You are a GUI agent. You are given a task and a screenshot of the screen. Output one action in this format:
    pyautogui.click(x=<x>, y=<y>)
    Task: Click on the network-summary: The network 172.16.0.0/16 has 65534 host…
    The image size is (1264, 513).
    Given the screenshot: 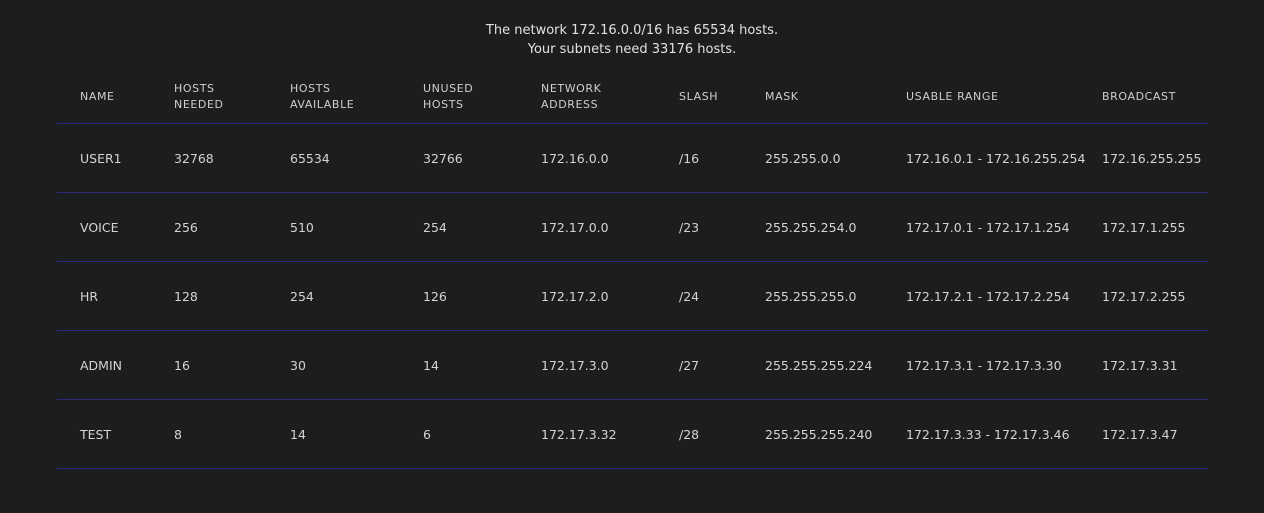 What is the action you would take?
    pyautogui.click(x=632, y=40)
    